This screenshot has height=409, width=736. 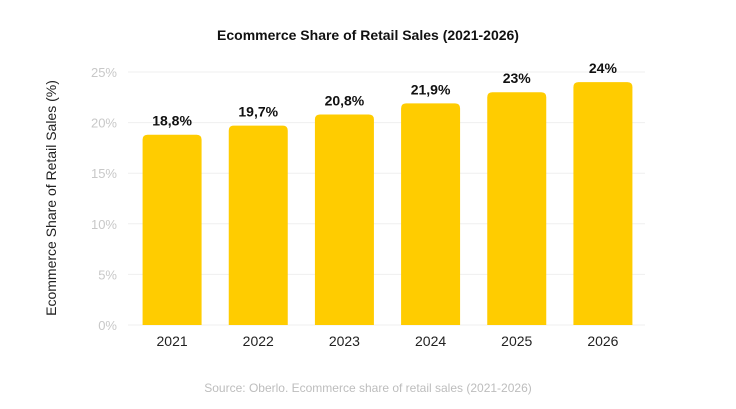 I want to click on x-tick-label: 2026, so click(x=602, y=341).